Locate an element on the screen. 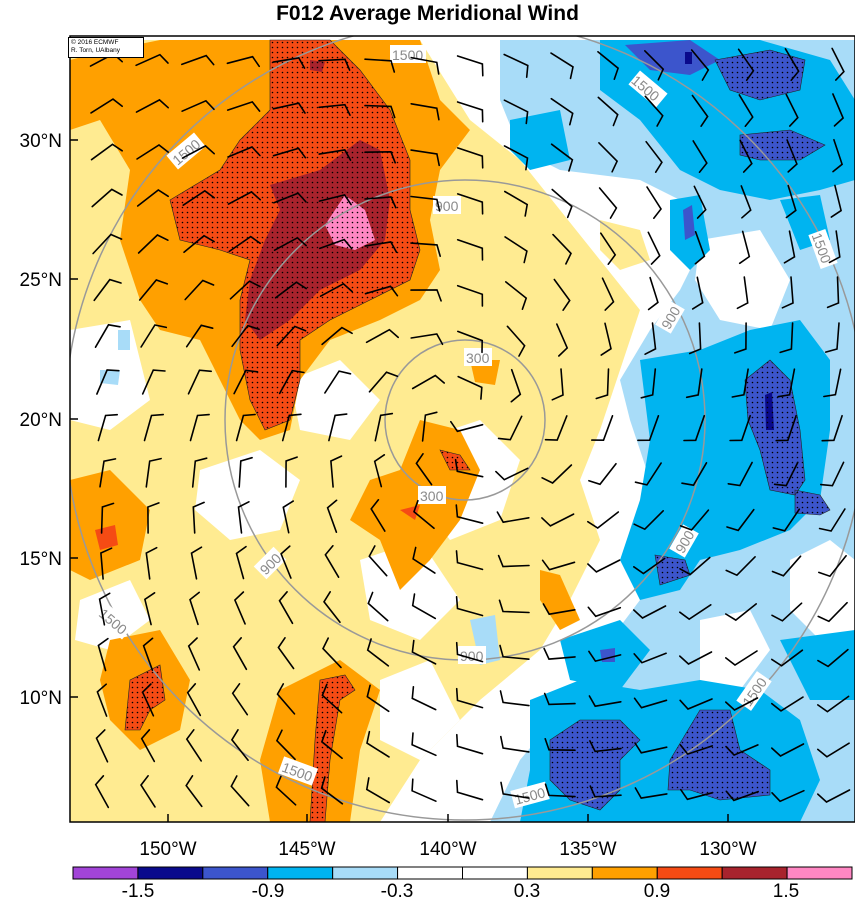  contour-label: 1500 is located at coordinates (530, 796).